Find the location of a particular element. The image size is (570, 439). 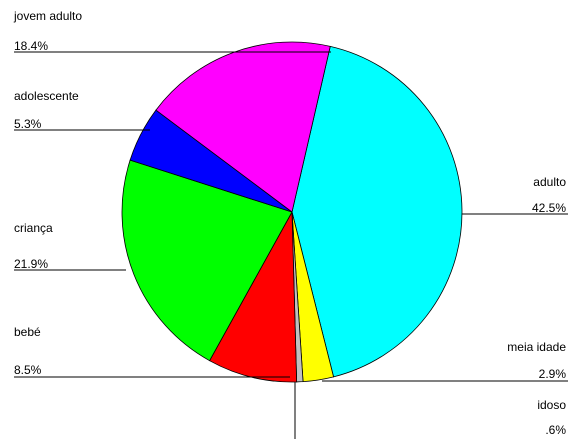

value-label: 18.4% is located at coordinates (31, 46).